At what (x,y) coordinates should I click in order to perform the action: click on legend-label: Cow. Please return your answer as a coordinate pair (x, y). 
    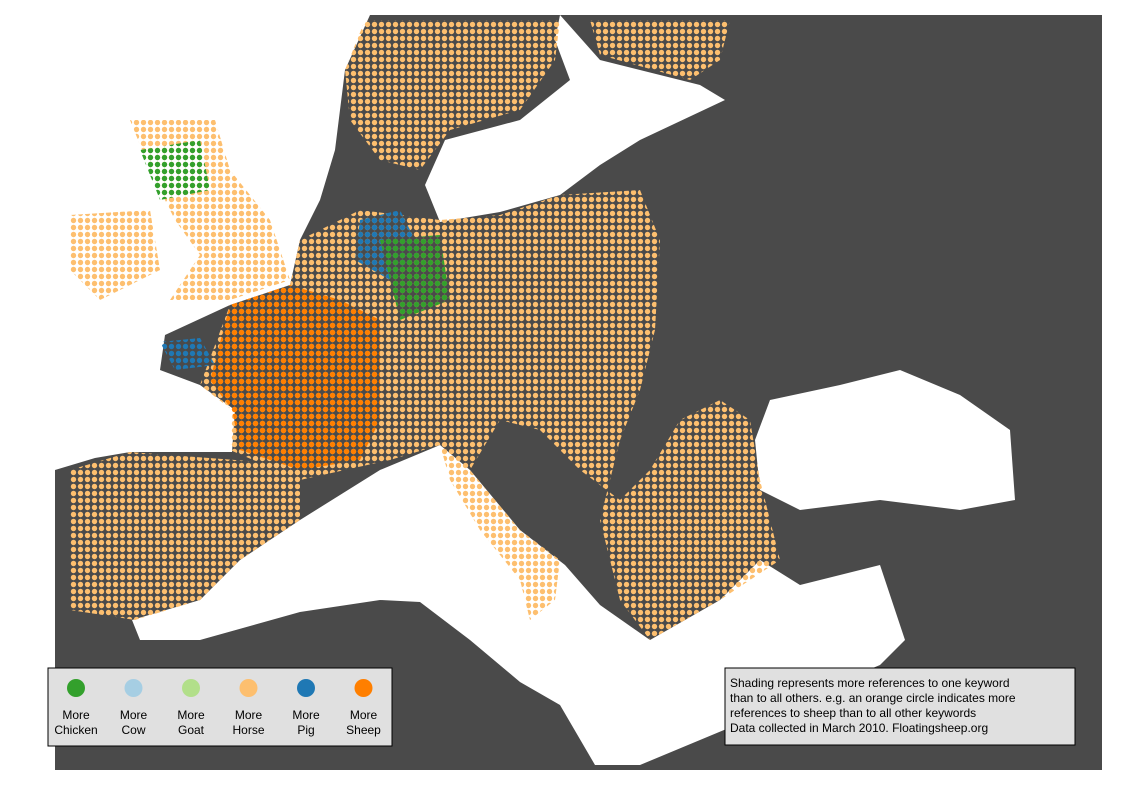
    Looking at the image, I should click on (133, 730).